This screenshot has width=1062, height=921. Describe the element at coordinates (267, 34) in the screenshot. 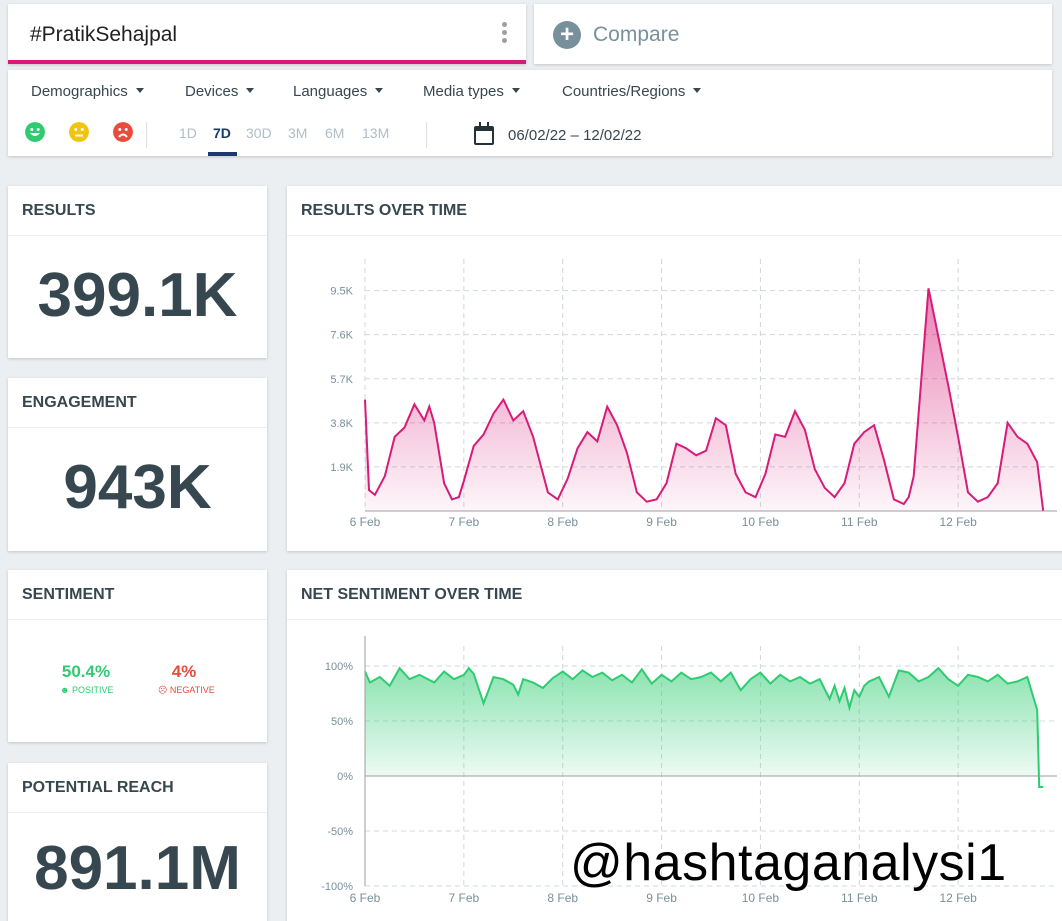

I see `search-box: #PratikSehajpal` at that location.